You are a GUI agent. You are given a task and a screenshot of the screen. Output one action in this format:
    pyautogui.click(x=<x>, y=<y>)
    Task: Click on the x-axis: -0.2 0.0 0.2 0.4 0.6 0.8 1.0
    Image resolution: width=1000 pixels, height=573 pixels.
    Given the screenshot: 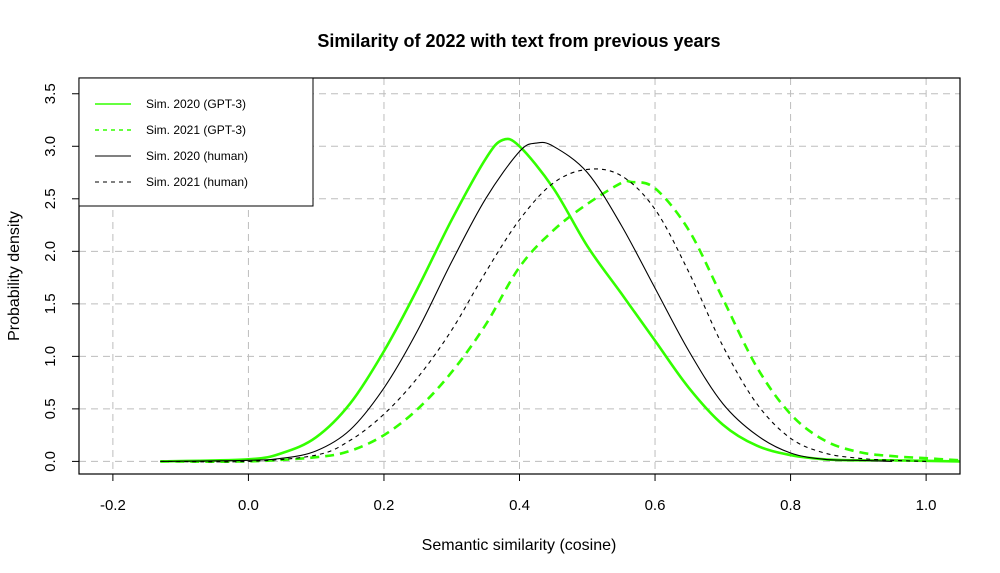 What is the action you would take?
    pyautogui.click(x=518, y=494)
    